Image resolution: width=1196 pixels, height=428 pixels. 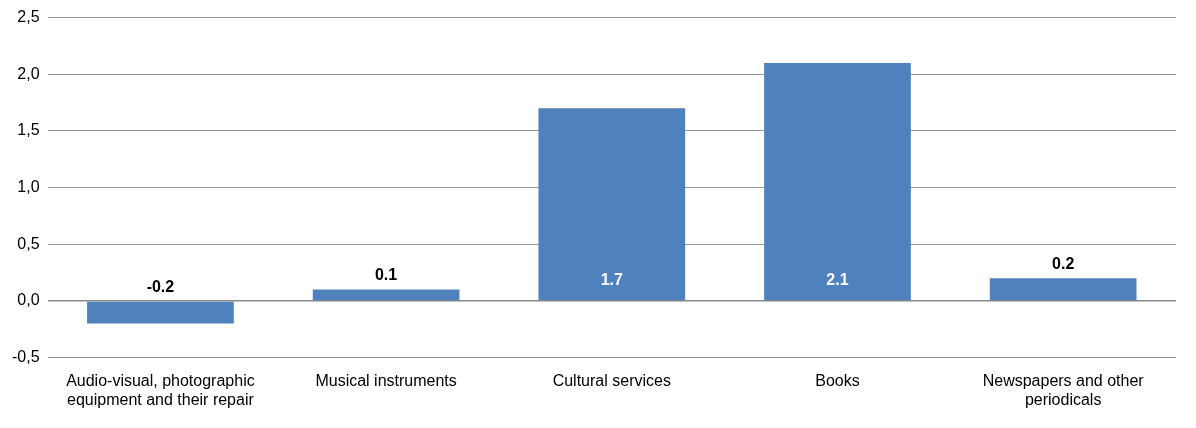 What do you see at coordinates (837, 380) in the screenshot?
I see `x-tick-label: Books` at bounding box center [837, 380].